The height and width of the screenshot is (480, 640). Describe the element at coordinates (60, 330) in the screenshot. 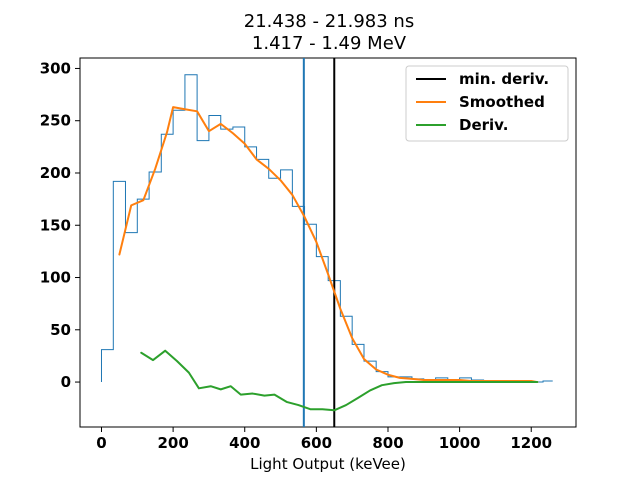

I see `y-tick-label: 50` at that location.